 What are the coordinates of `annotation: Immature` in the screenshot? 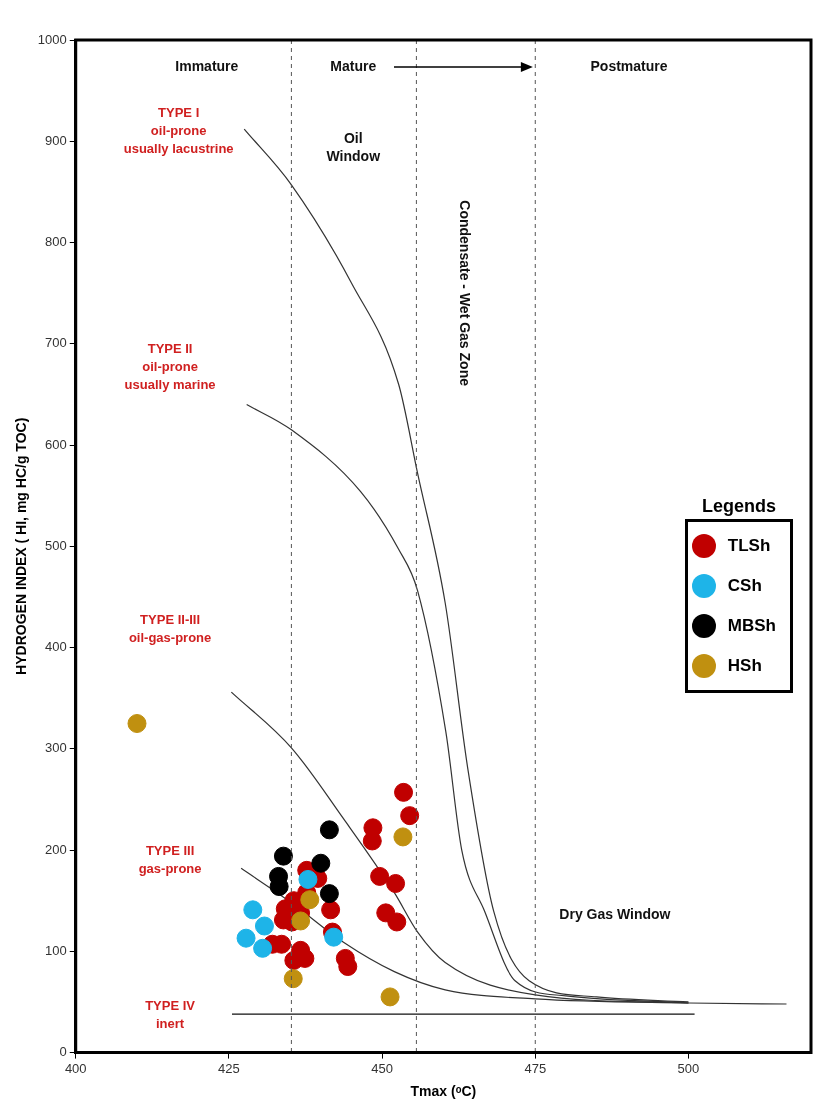 It's located at (207, 66).